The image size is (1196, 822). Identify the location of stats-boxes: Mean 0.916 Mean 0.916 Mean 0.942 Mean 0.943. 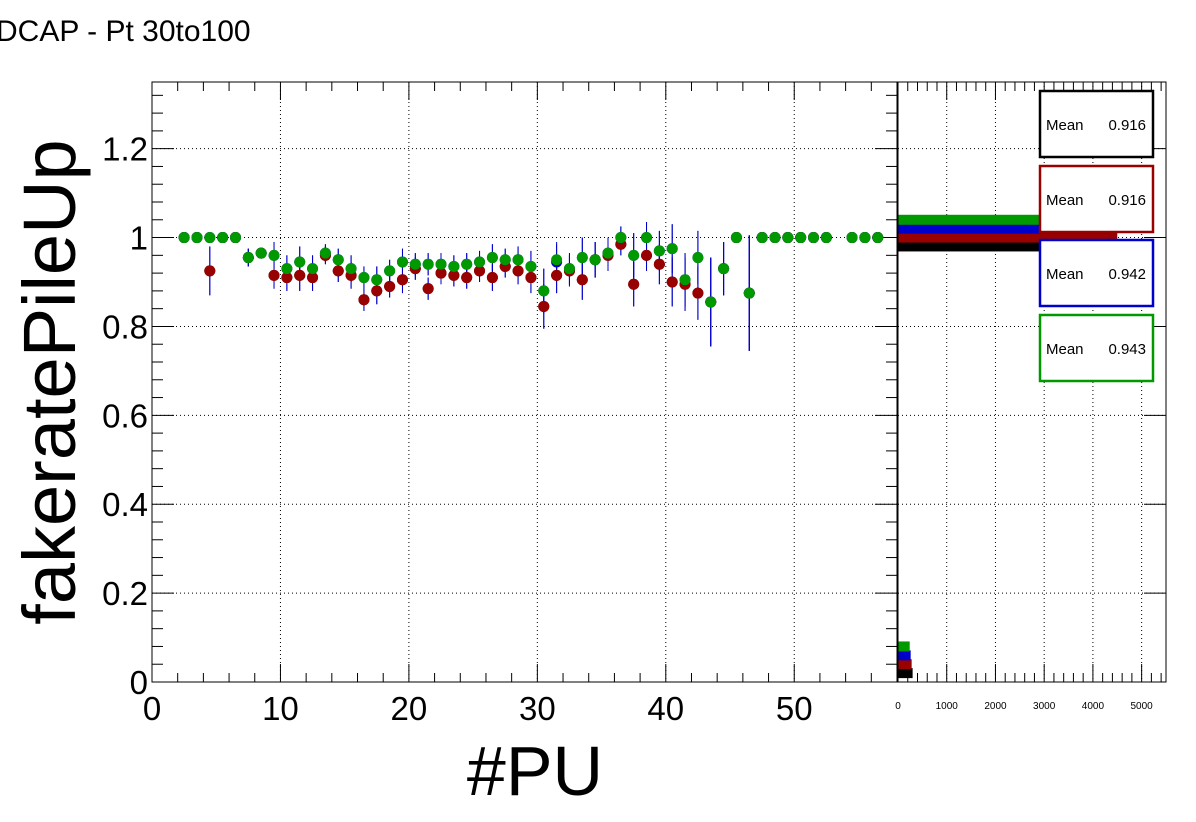
(1096, 236).